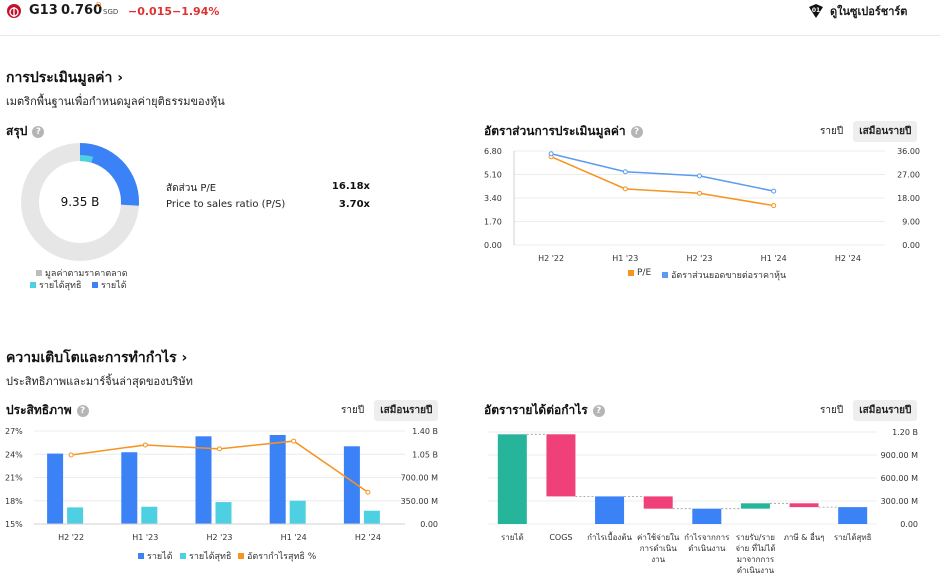  What do you see at coordinates (555, 131) in the screenshot?
I see `valuation-ratios-title-text: อัตราส่วนการประเมินมูลค่า` at bounding box center [555, 131].